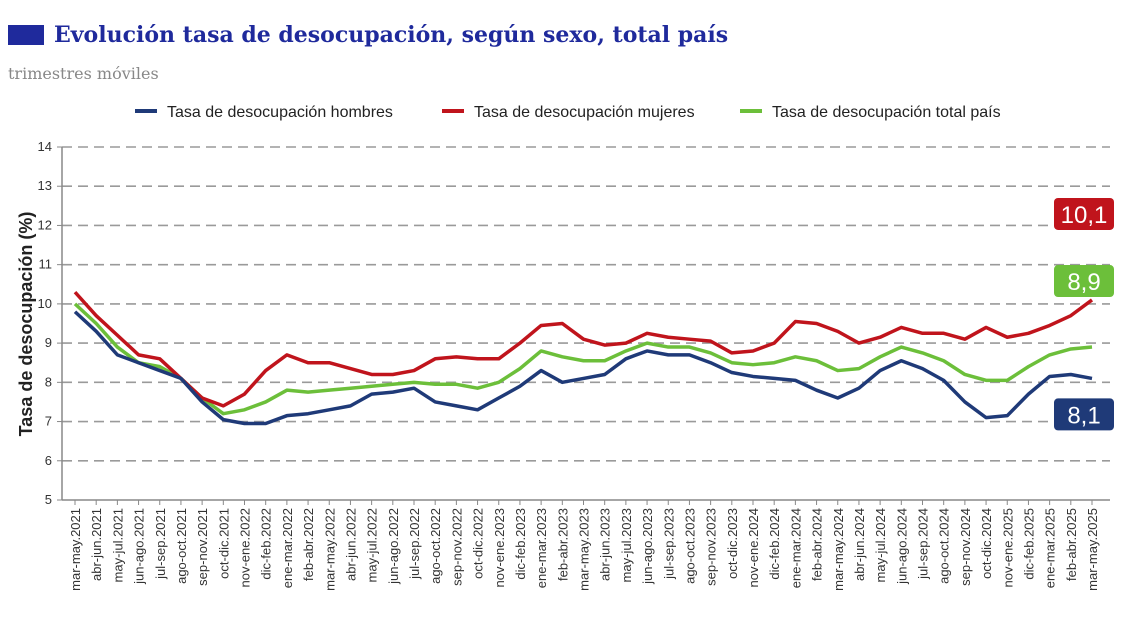 Image resolution: width=1130 pixels, height=636 pixels. Describe the element at coordinates (308, 544) in the screenshot. I see `x-tick-label: feb-abr.2022` at that location.